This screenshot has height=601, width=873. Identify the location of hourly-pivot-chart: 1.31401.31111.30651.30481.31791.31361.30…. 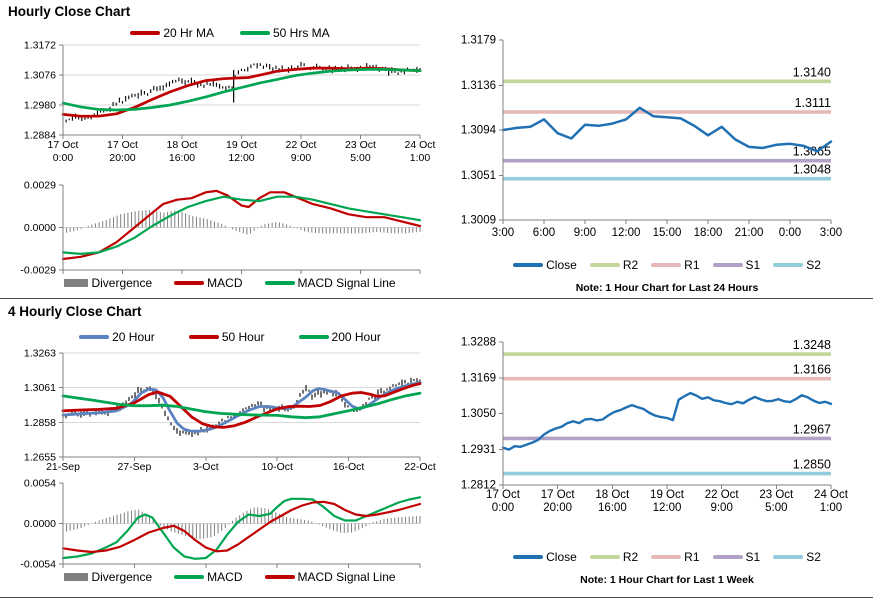
(651, 137).